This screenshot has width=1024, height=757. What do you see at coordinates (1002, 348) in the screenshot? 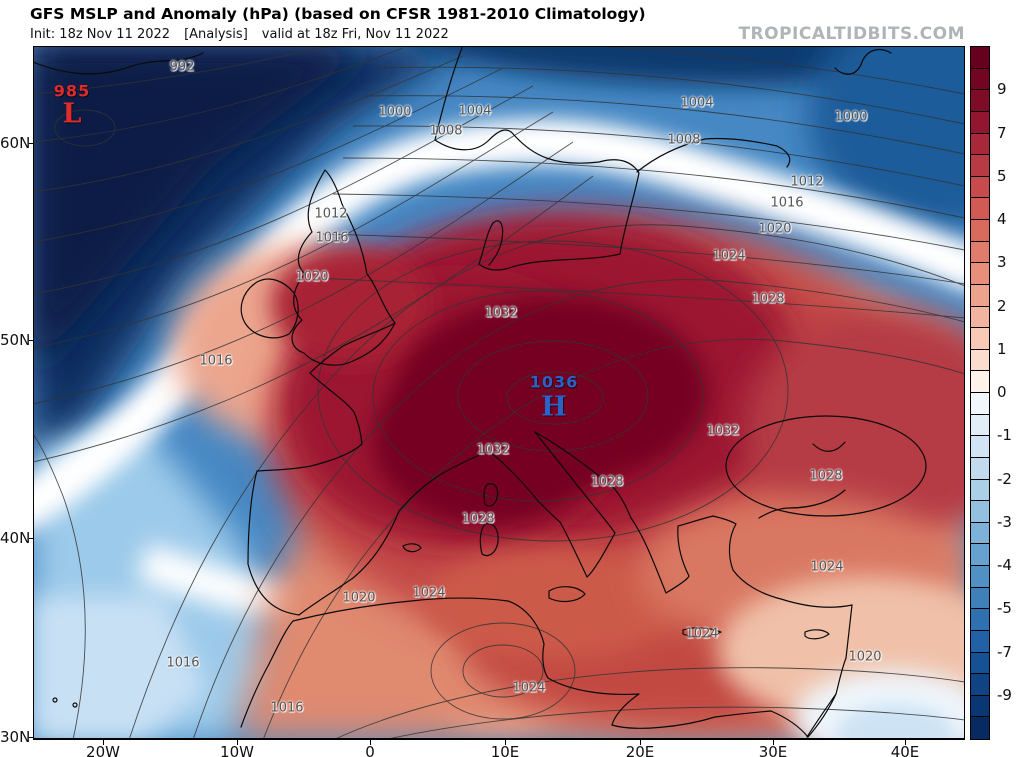
I see `colorbar-tick-label: 1` at bounding box center [1002, 348].